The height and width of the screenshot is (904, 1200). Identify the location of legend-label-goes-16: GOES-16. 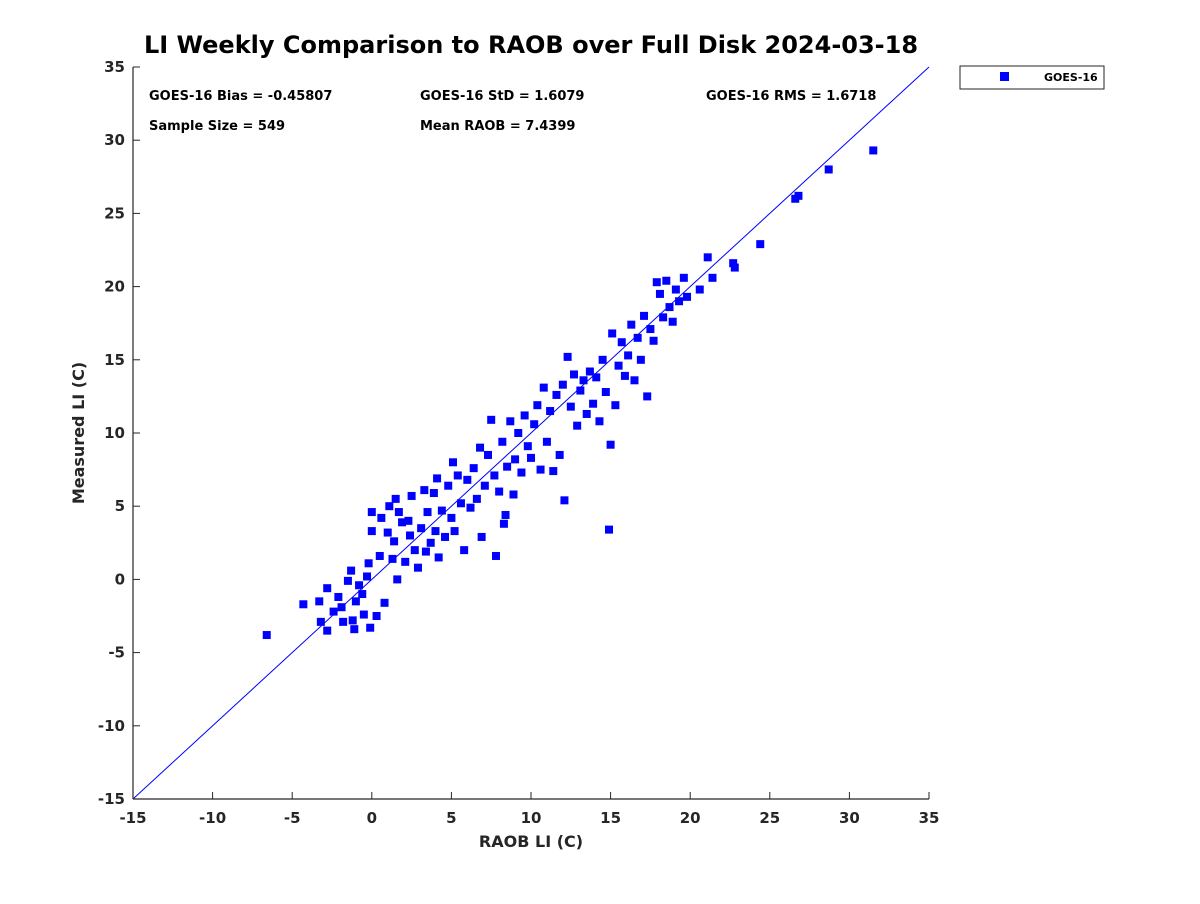
(1071, 77).